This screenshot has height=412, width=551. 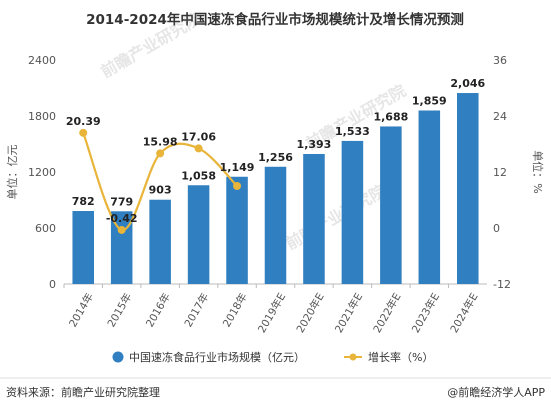 I want to click on line-series, so click(x=160, y=181).